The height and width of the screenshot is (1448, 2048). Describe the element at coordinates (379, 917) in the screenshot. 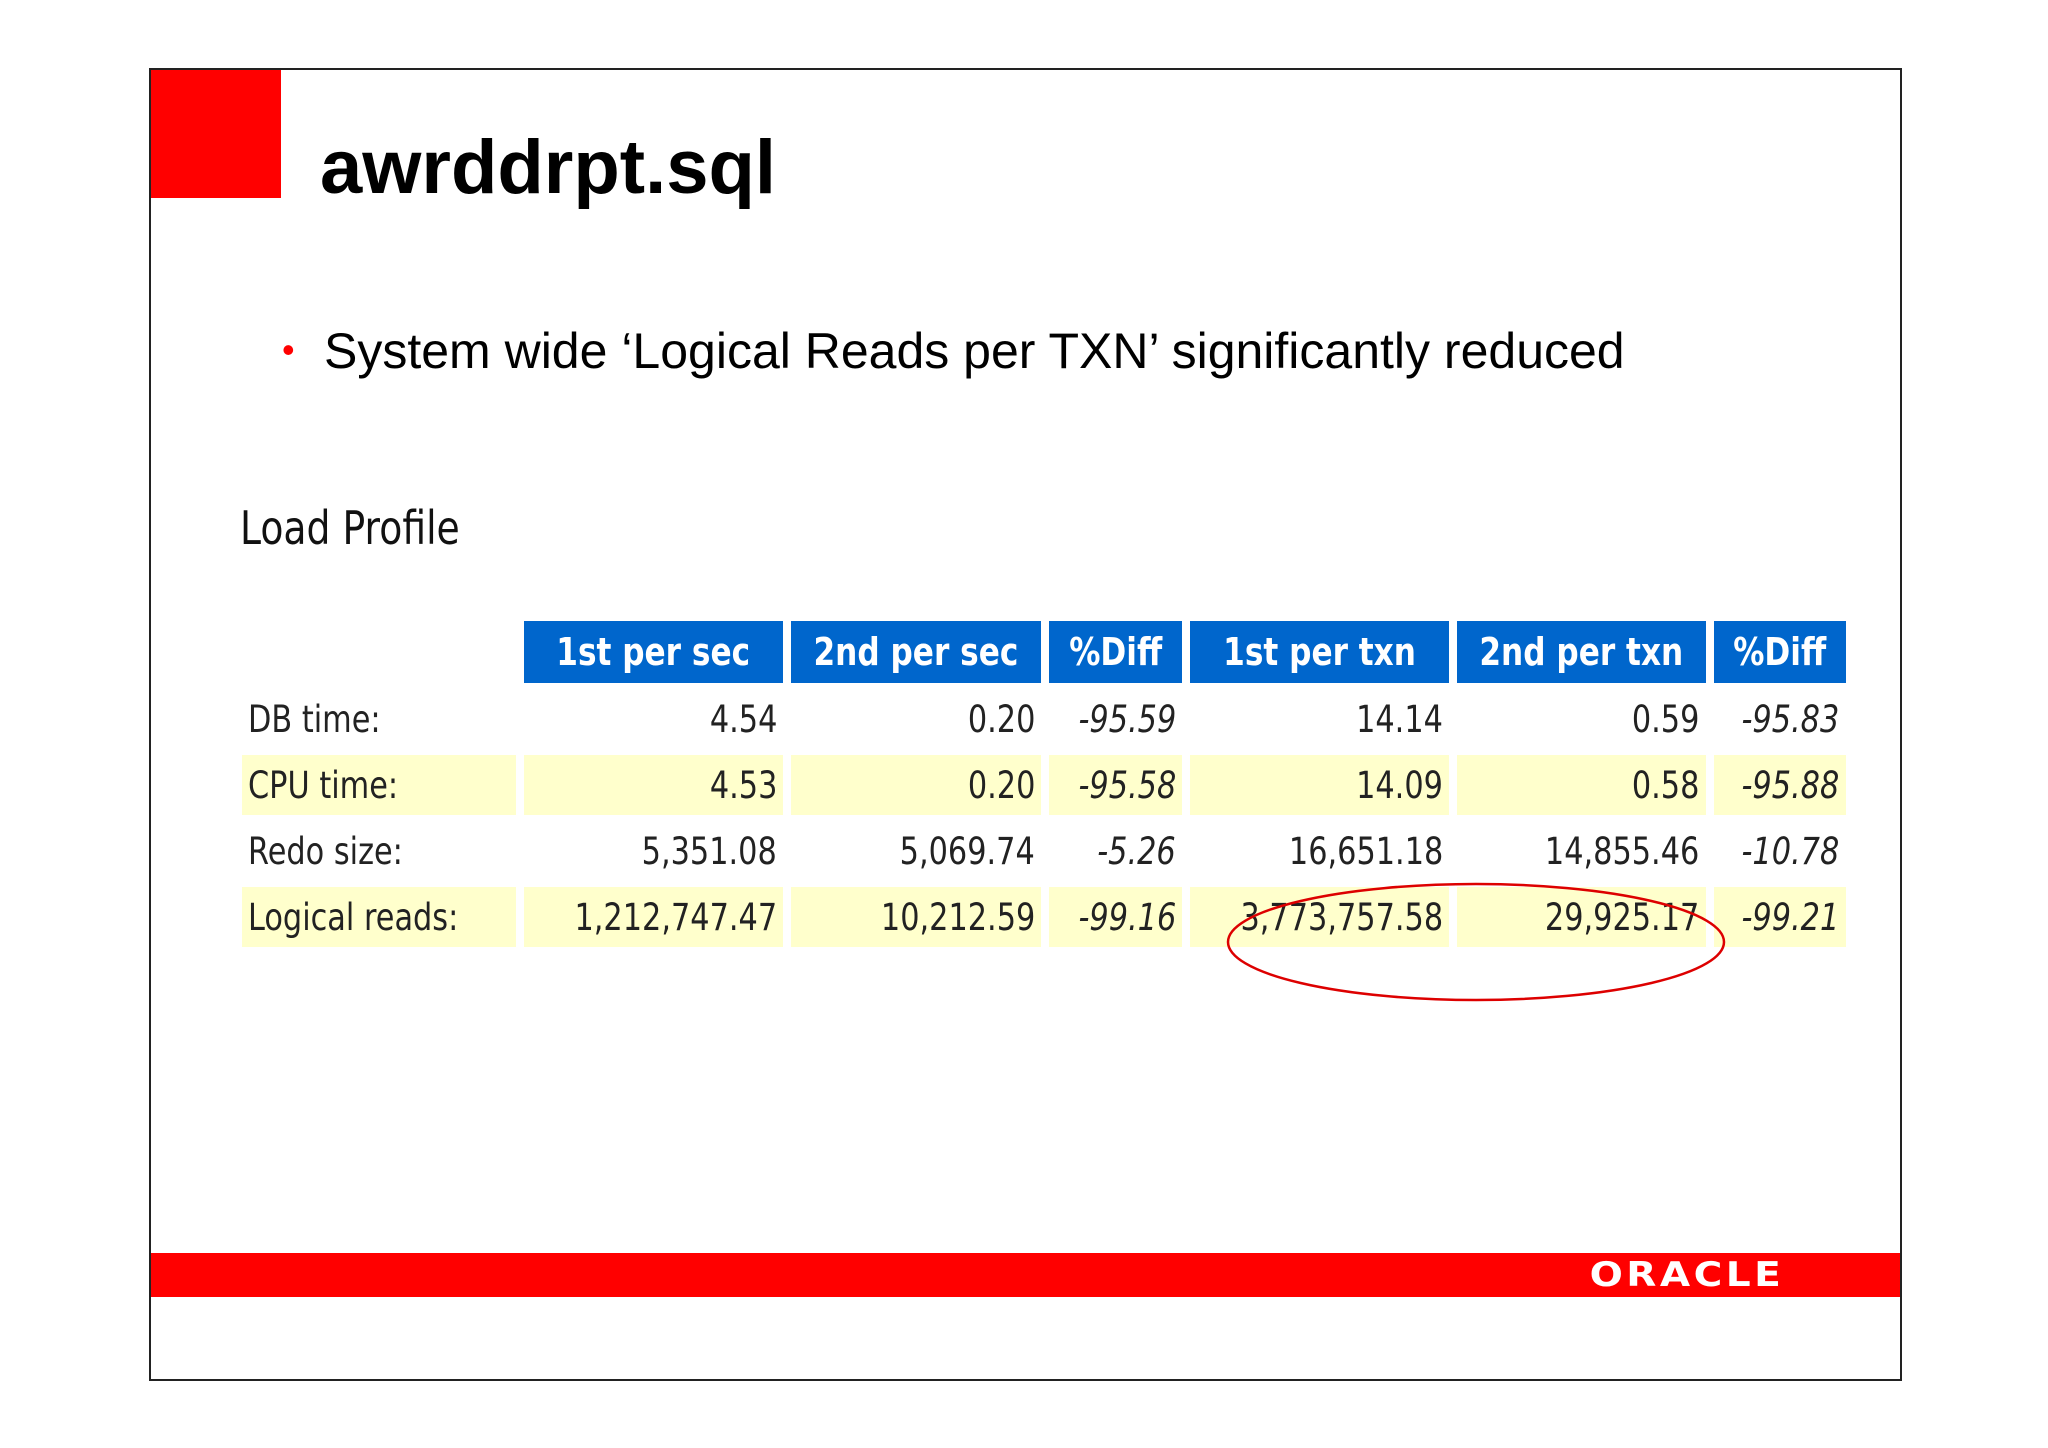

I see `row-label: Logical reads:` at that location.